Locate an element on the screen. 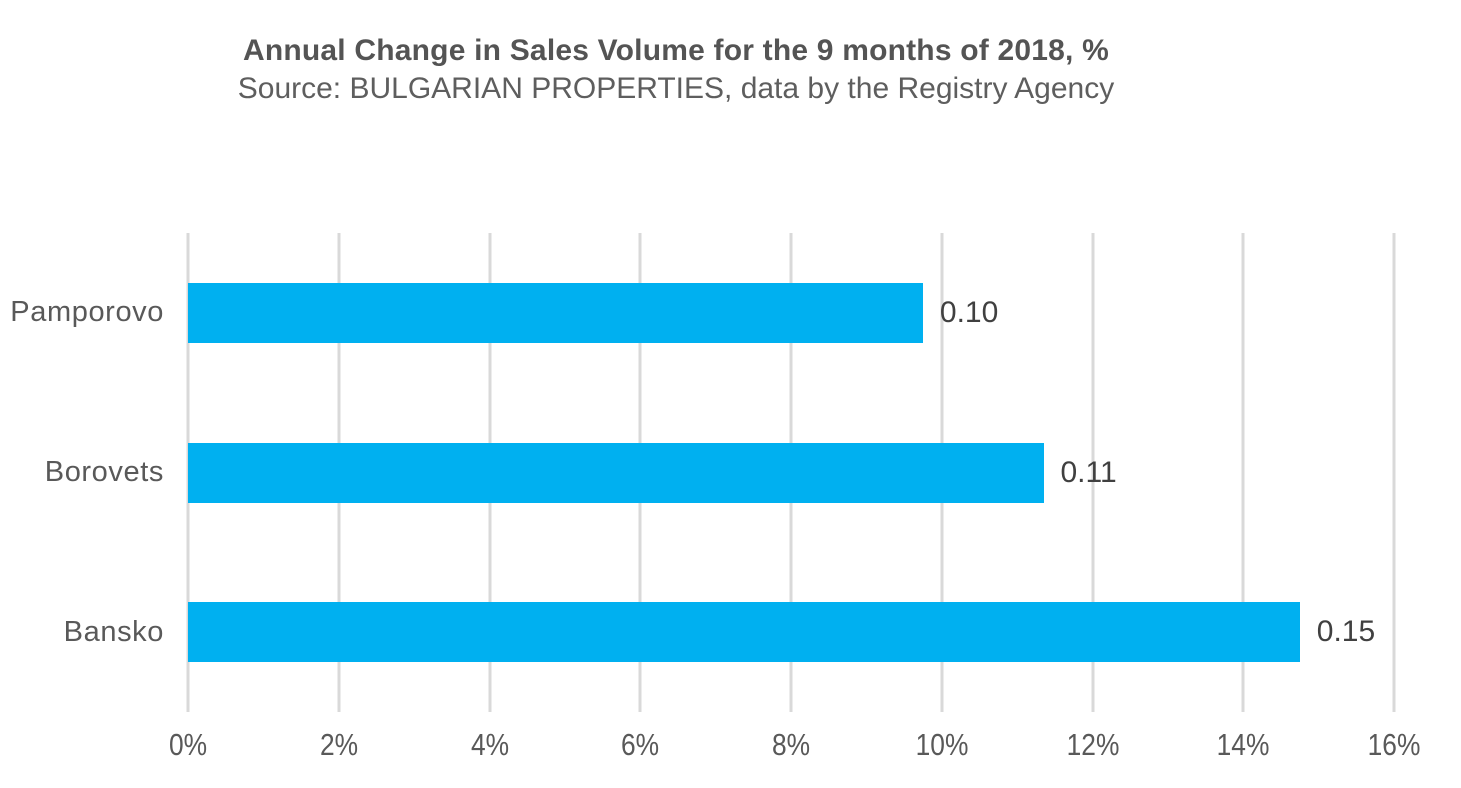  data-label-pamporovo: 0.10 is located at coordinates (969, 312).